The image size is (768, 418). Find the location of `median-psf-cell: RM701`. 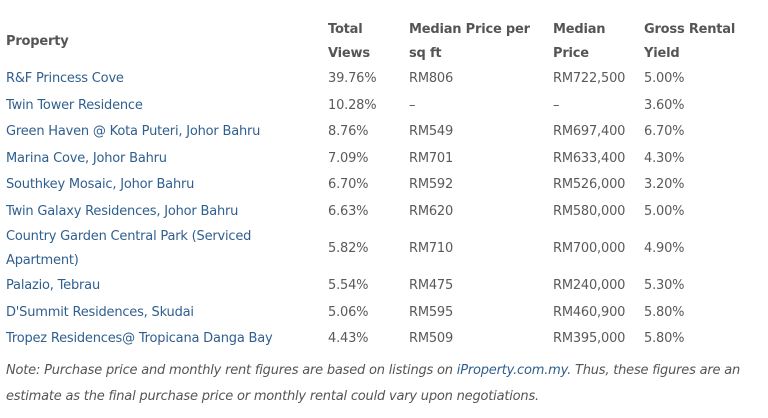

median-psf-cell: RM701 is located at coordinates (431, 158).